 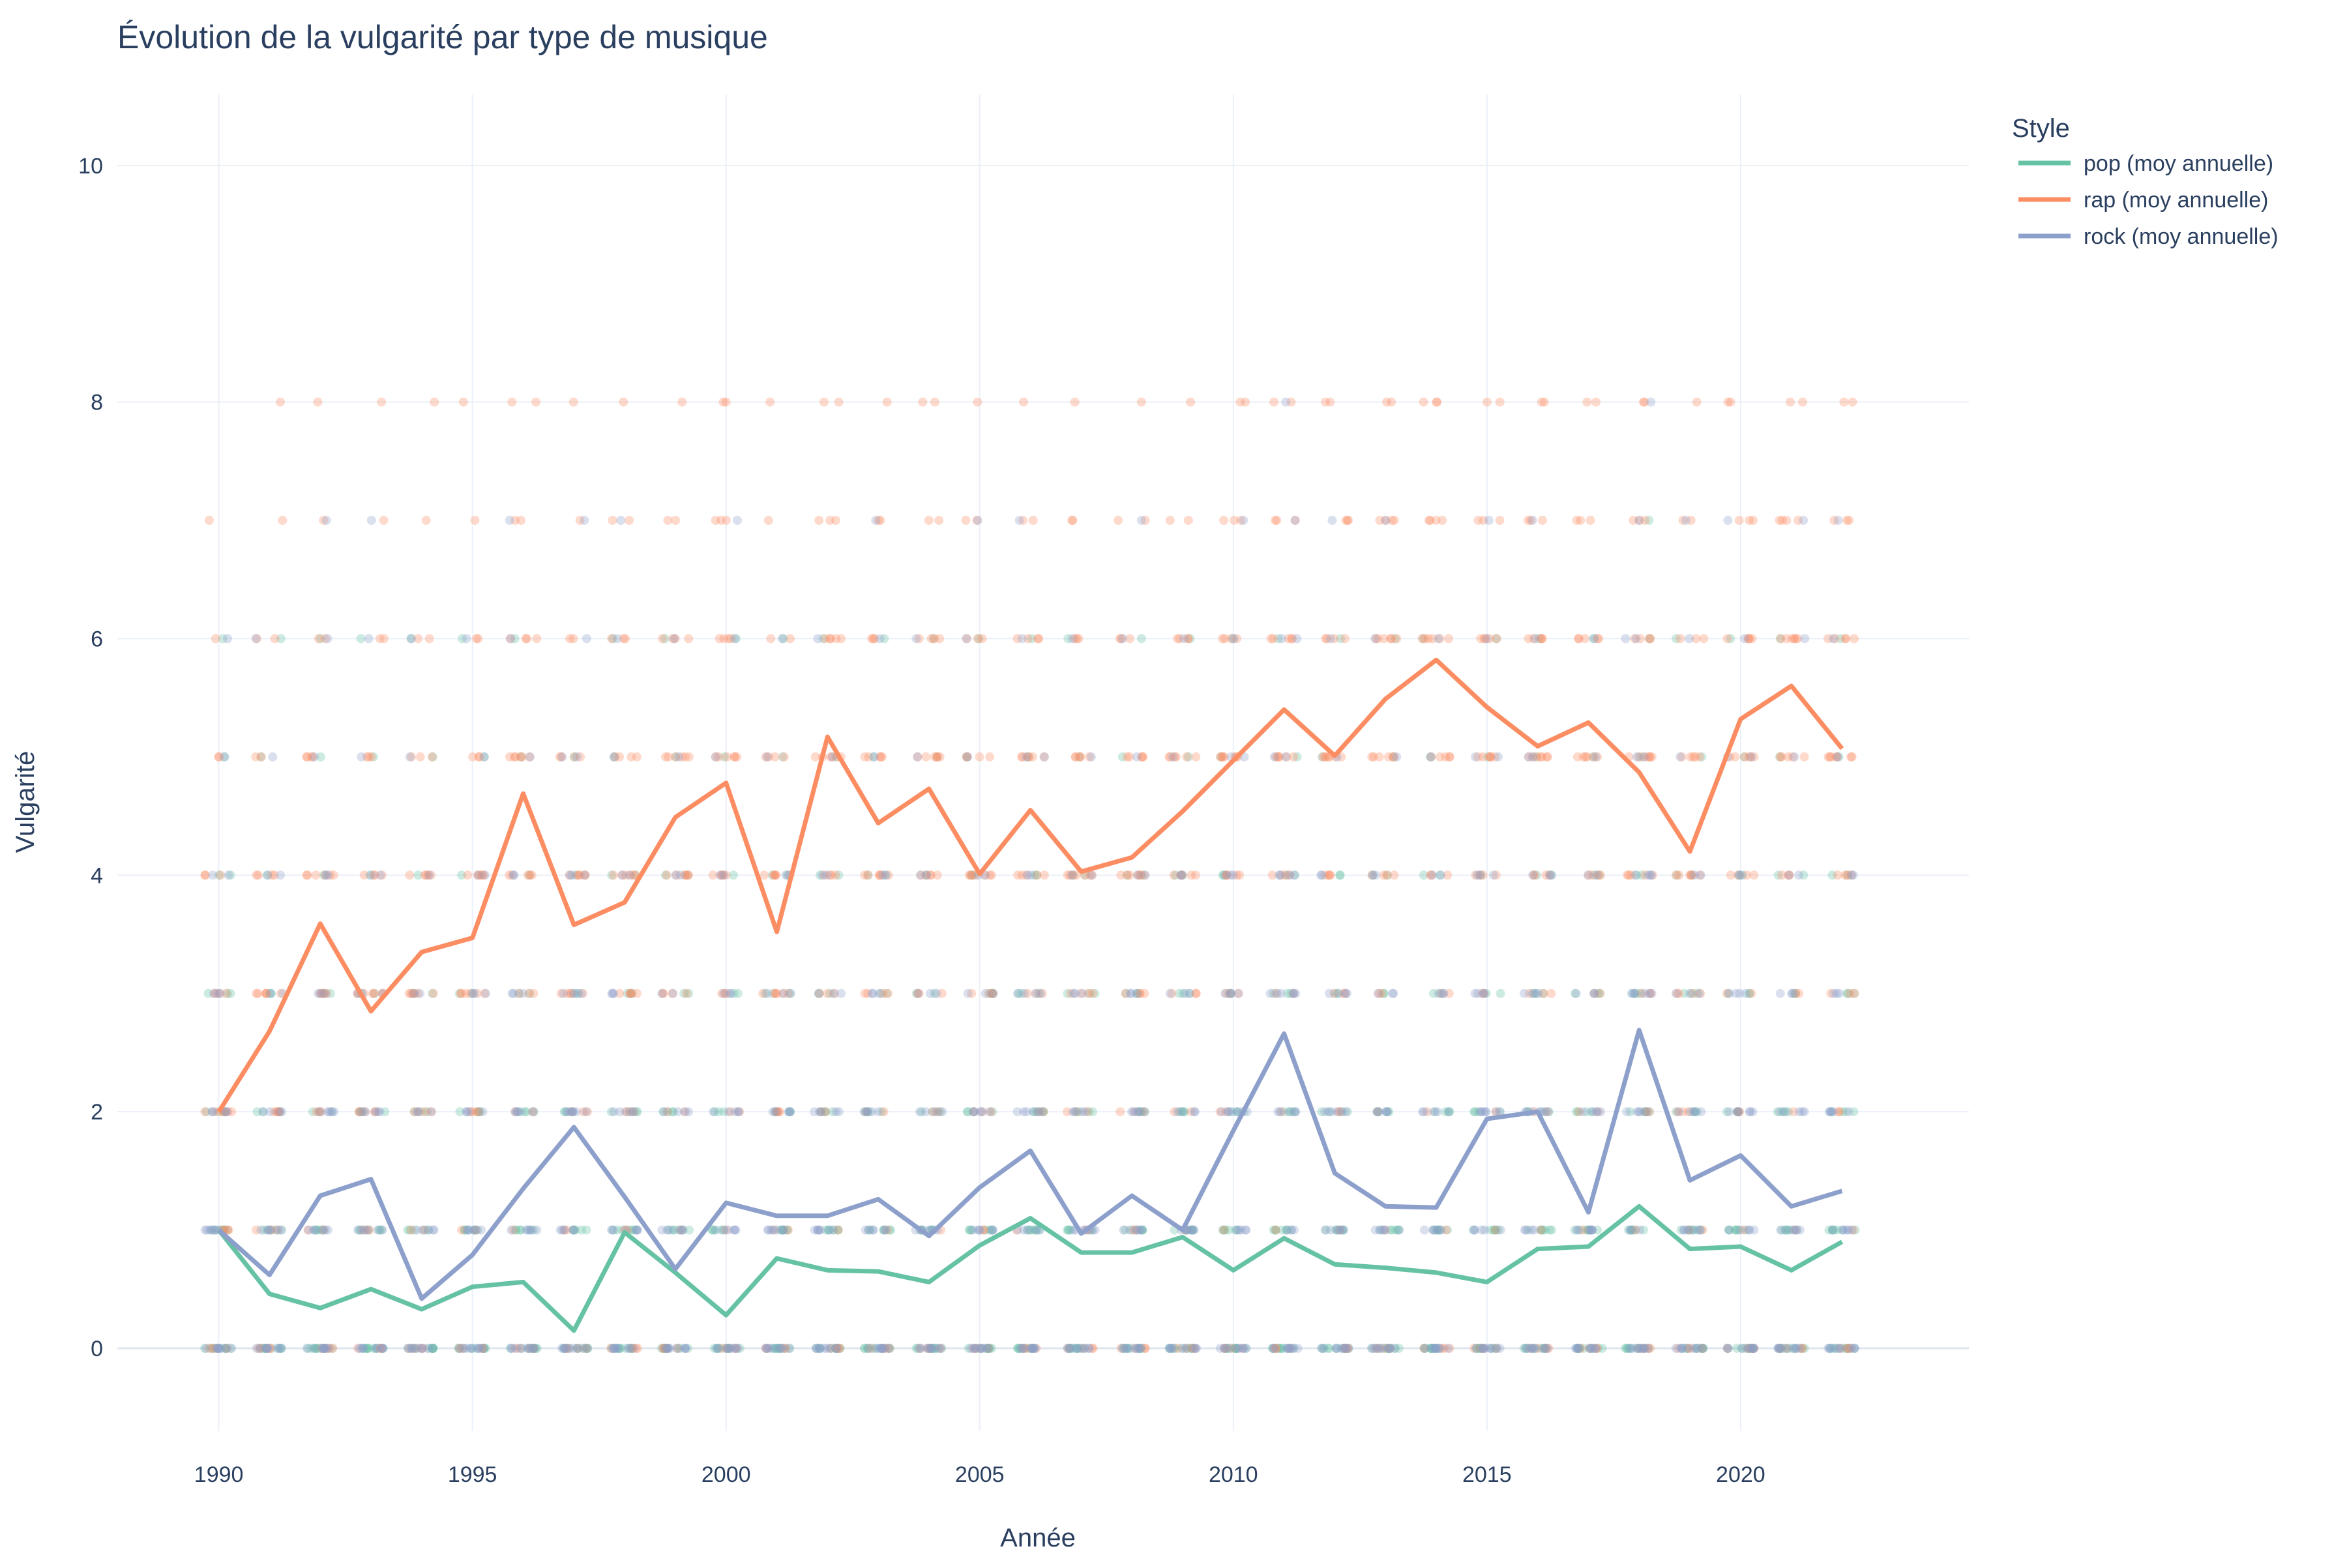 What do you see at coordinates (2145, 163) in the screenshot?
I see `legend-item: pop (moy annuelle)` at bounding box center [2145, 163].